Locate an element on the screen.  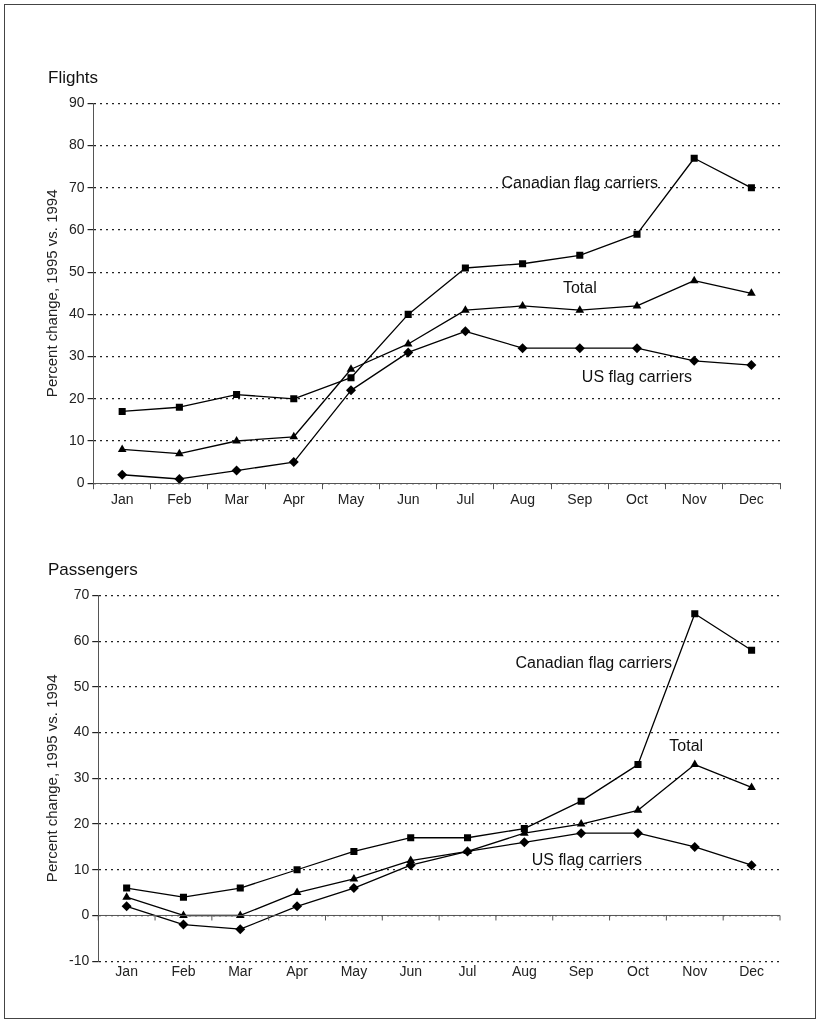
series-label: Total is located at coordinates (686, 745).